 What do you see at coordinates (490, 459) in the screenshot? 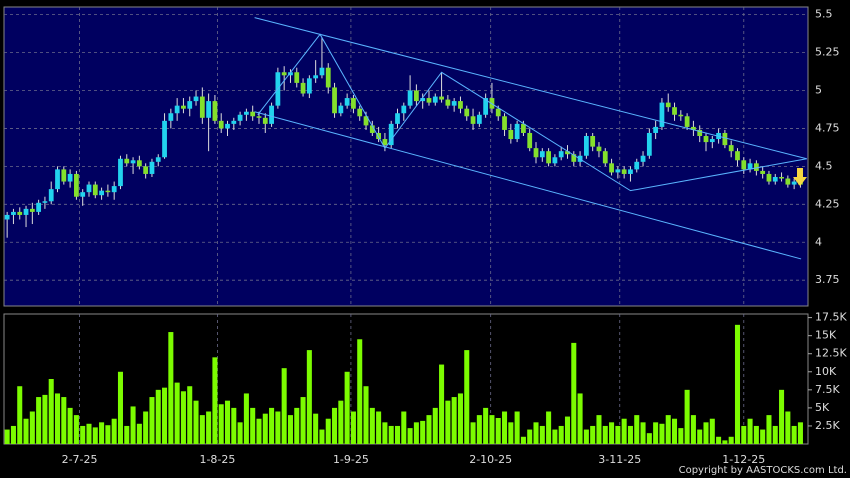
I see `x-tick-label: 2-10-25` at bounding box center [490, 459].